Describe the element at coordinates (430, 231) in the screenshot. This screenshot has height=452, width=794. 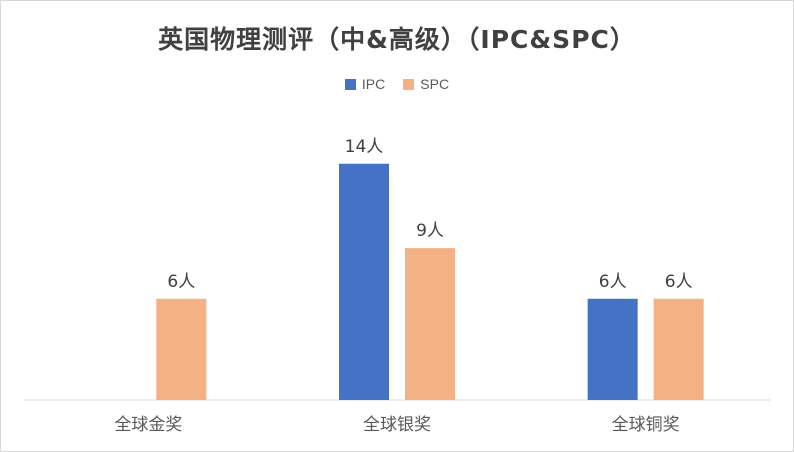
I see `data-label-spc-1: 9人` at that location.